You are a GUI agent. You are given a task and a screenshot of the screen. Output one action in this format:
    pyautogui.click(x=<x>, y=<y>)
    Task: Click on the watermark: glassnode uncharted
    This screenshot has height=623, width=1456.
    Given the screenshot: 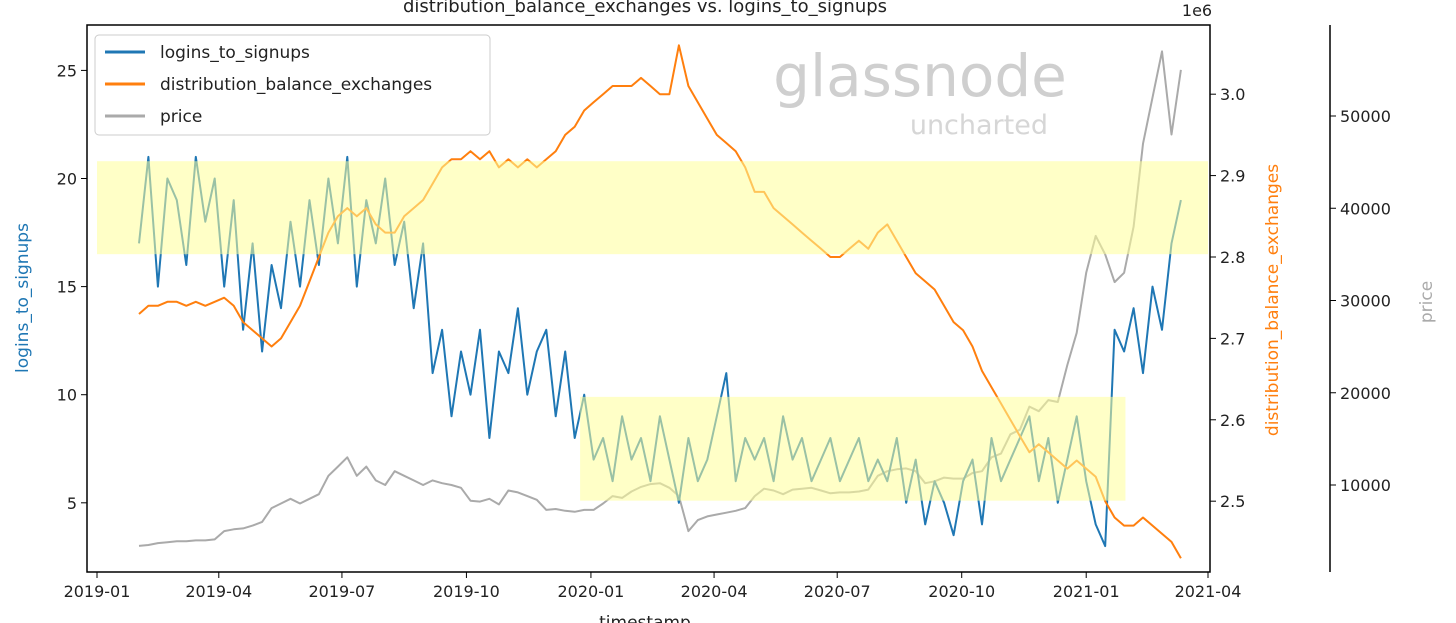 What is the action you would take?
    pyautogui.click(x=920, y=91)
    